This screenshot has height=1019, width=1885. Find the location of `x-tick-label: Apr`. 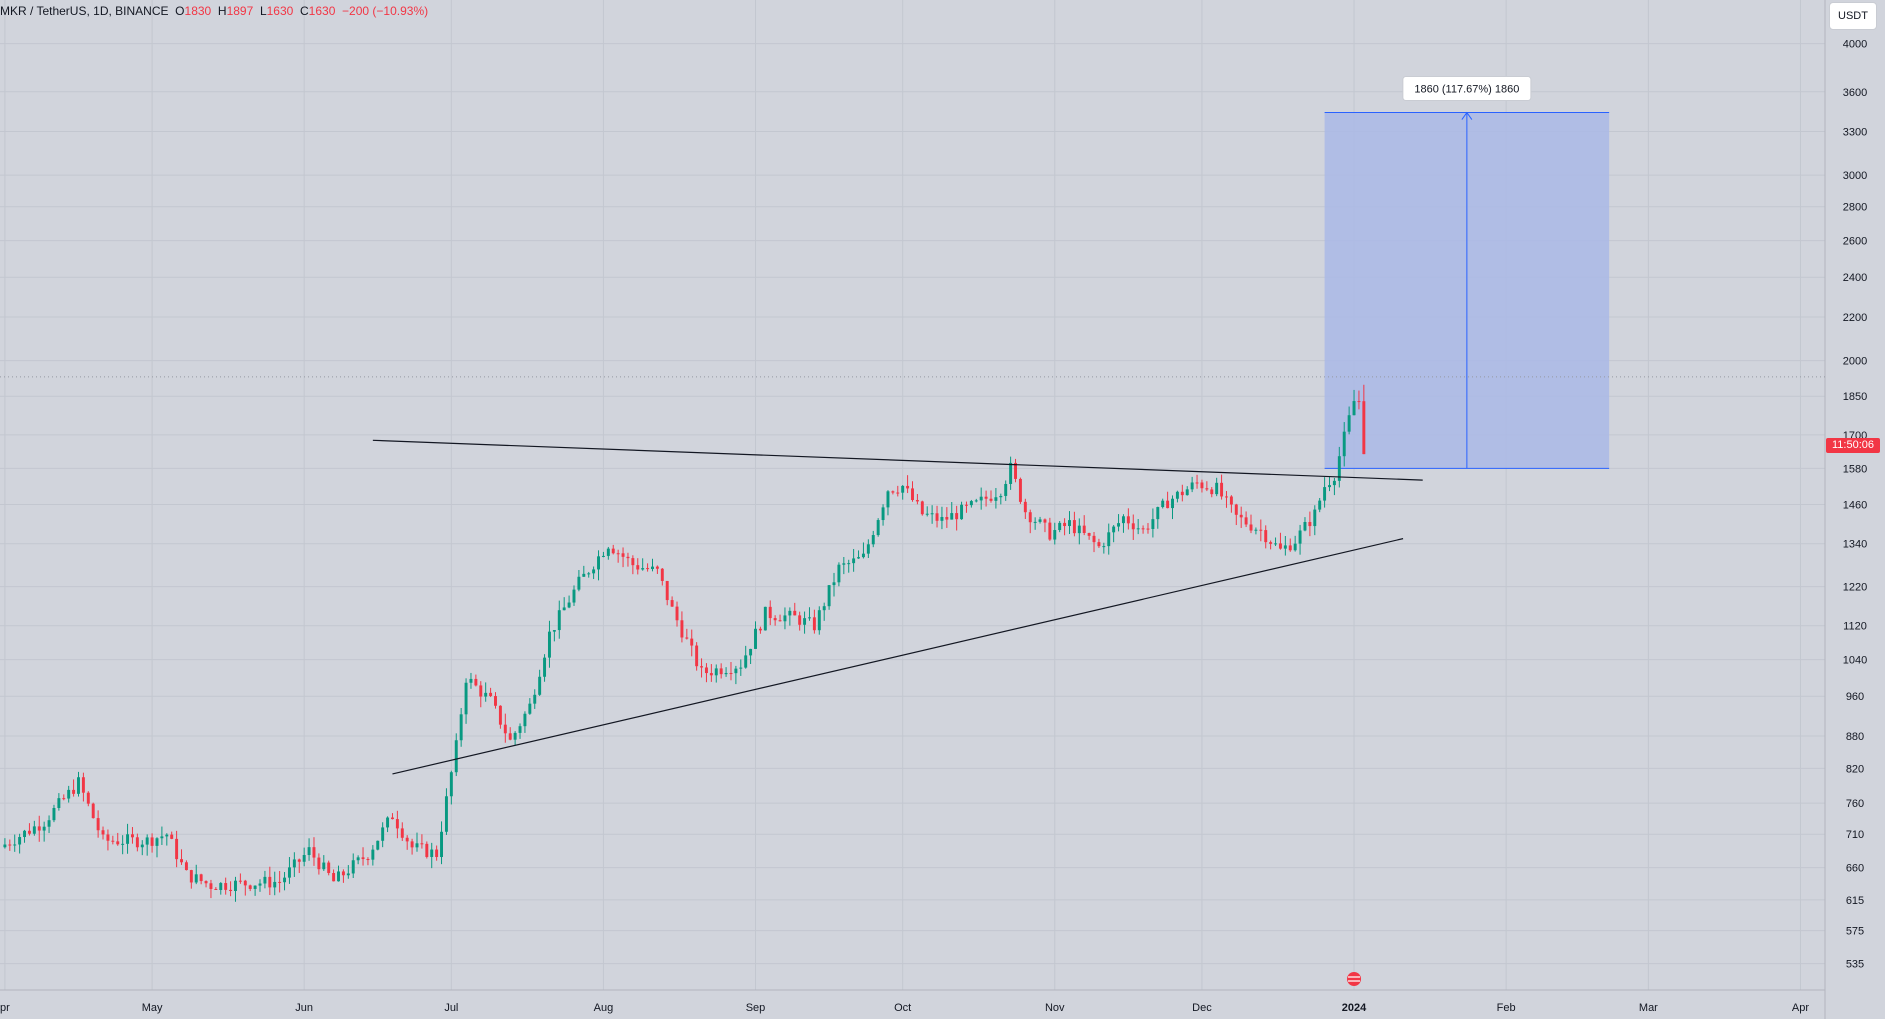

x-tick-label: Apr is located at coordinates (1800, 1008).